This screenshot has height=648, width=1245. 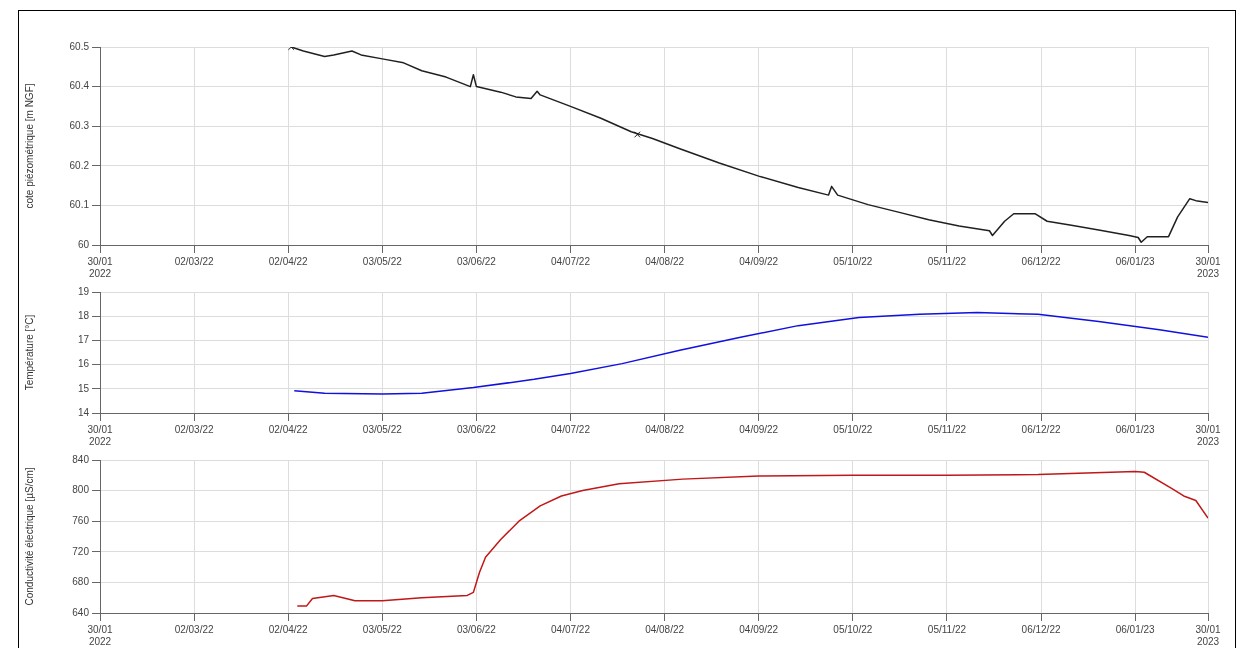 What do you see at coordinates (29, 536) in the screenshot?
I see `y-axis-title: Conductivité électrique [µS/cm]` at bounding box center [29, 536].